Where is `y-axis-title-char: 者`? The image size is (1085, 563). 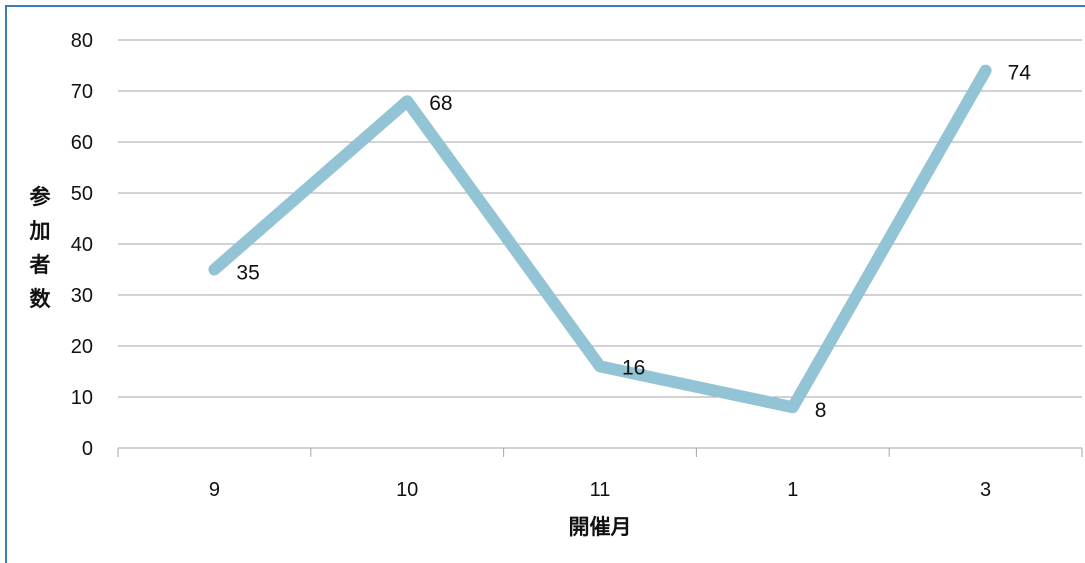
y-axis-title-char: 者 is located at coordinates (40, 265).